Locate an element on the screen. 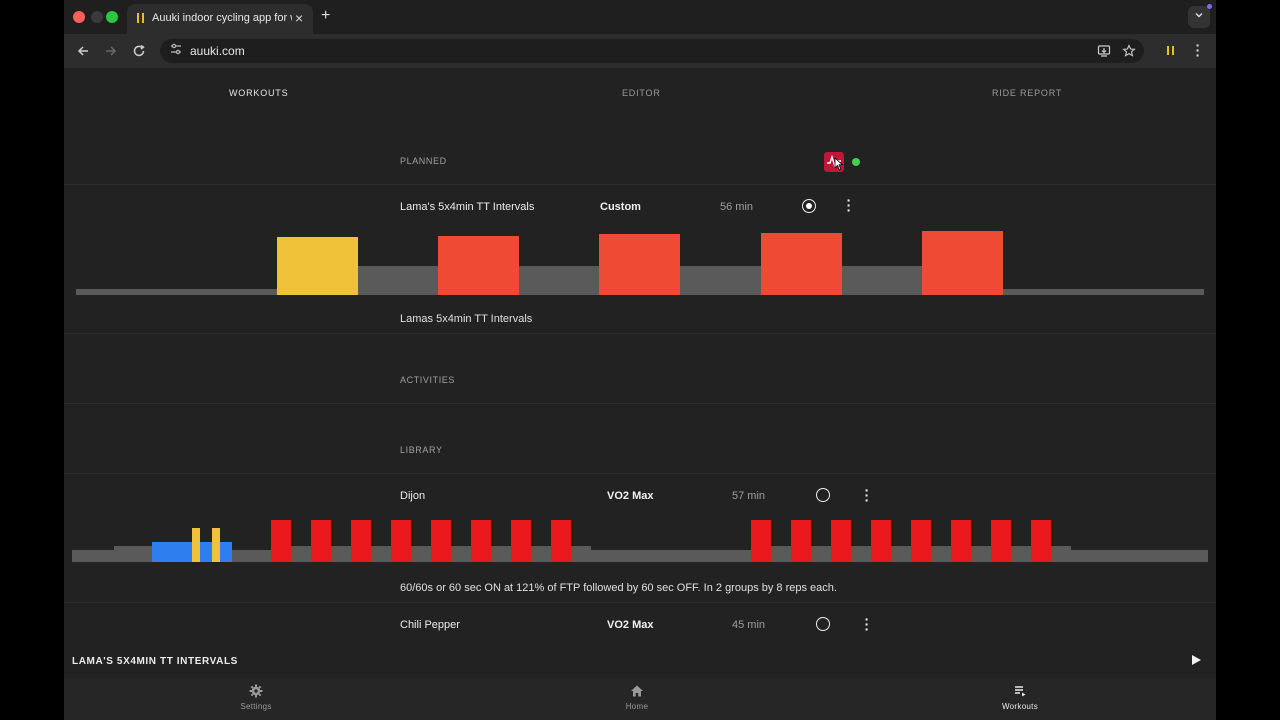  tab-search-button is located at coordinates (1199, 17).